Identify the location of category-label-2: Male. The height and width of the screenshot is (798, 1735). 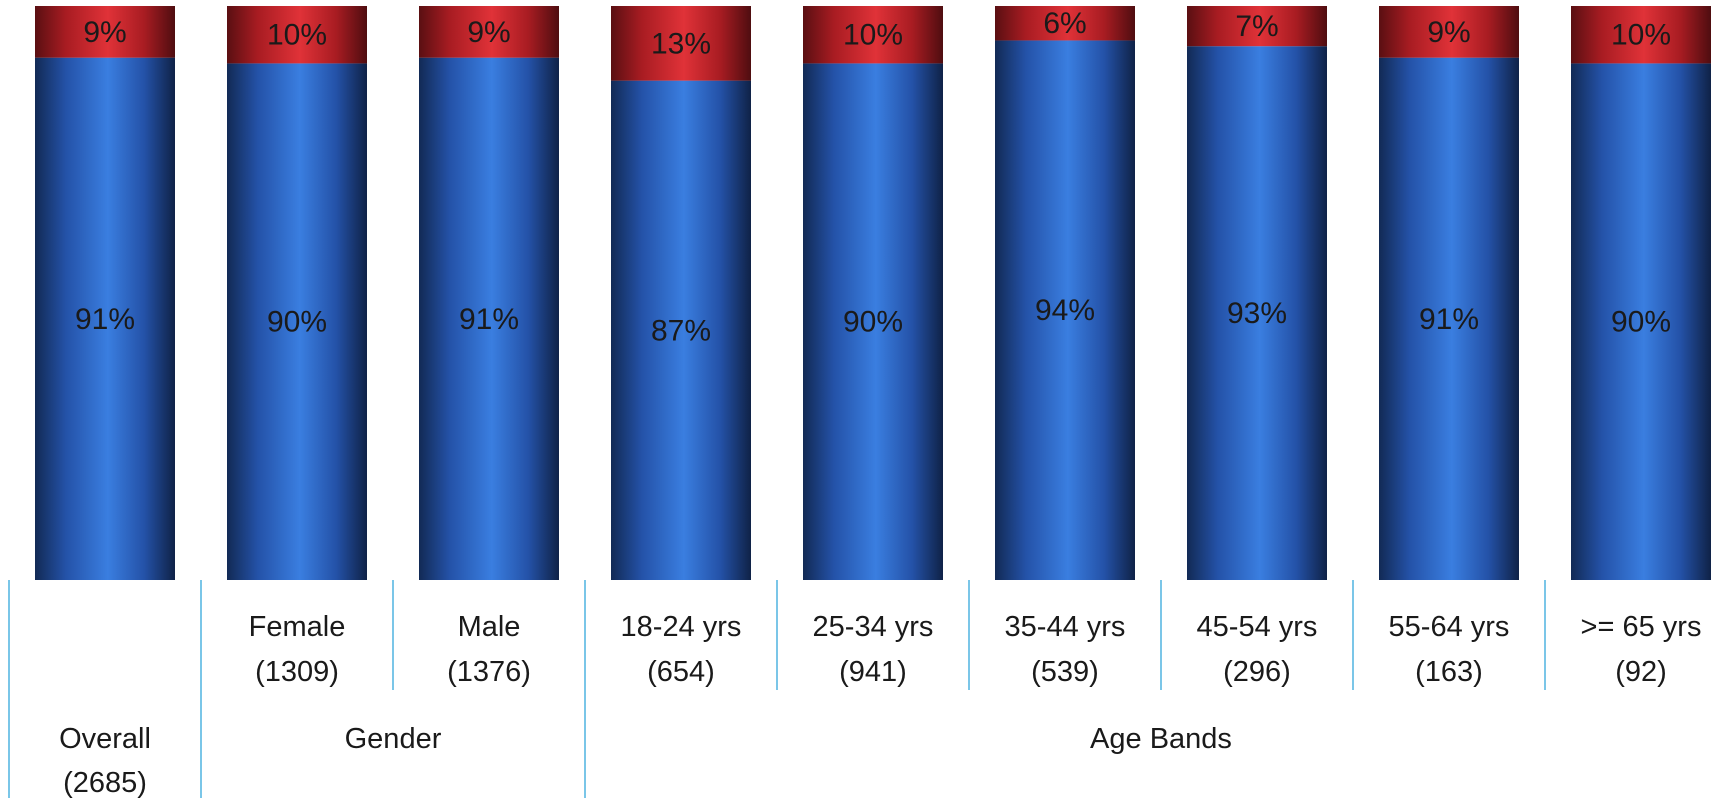
(489, 627).